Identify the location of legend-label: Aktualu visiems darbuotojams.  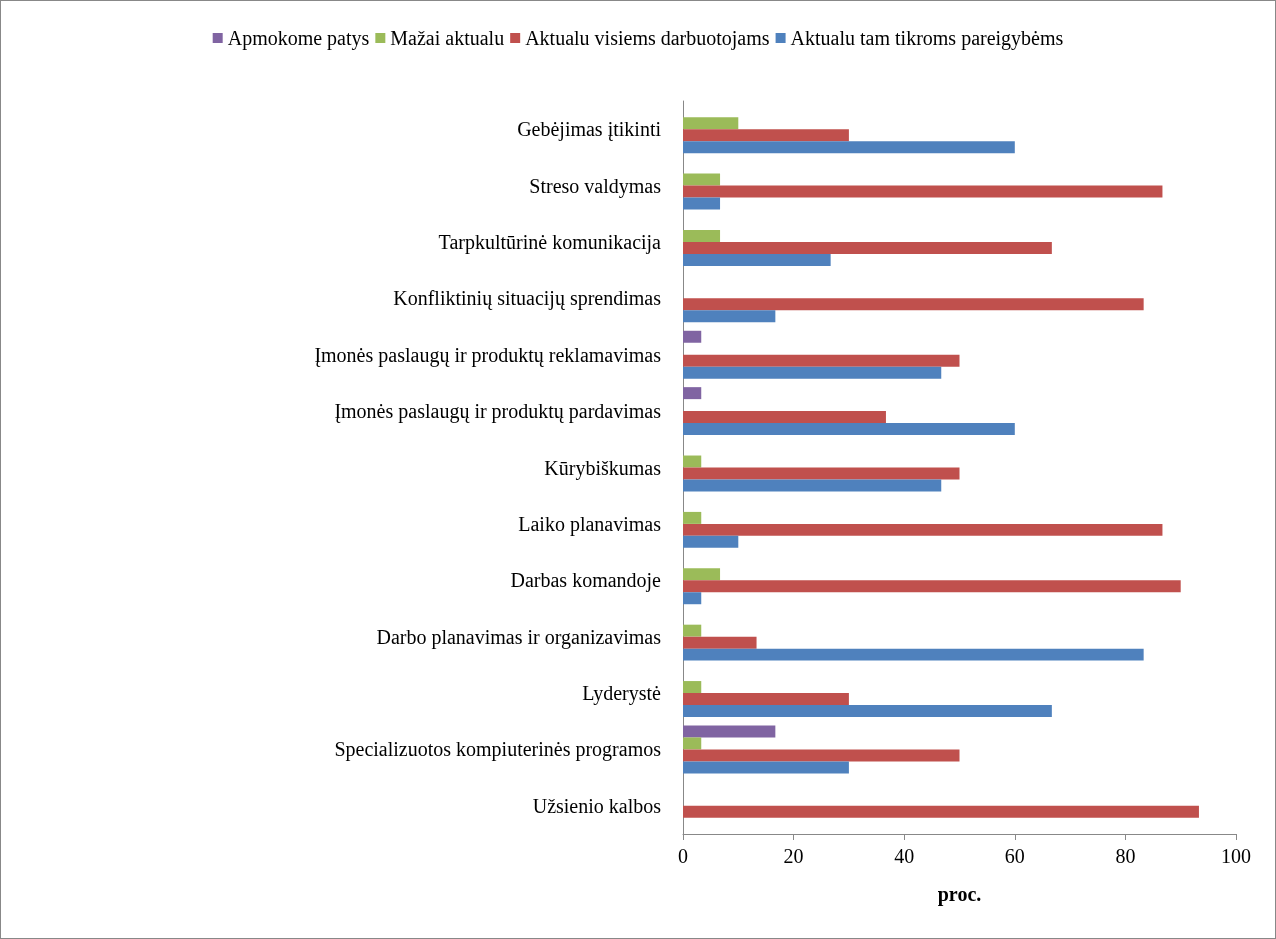
(647, 38).